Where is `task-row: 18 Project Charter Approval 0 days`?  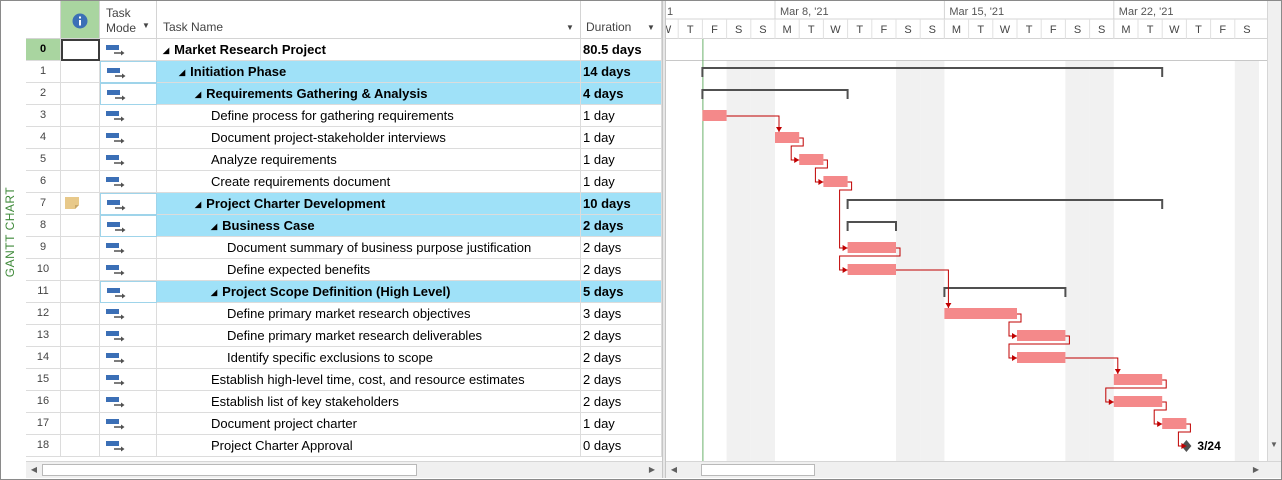 task-row: 18 Project Charter Approval 0 days is located at coordinates (344, 446).